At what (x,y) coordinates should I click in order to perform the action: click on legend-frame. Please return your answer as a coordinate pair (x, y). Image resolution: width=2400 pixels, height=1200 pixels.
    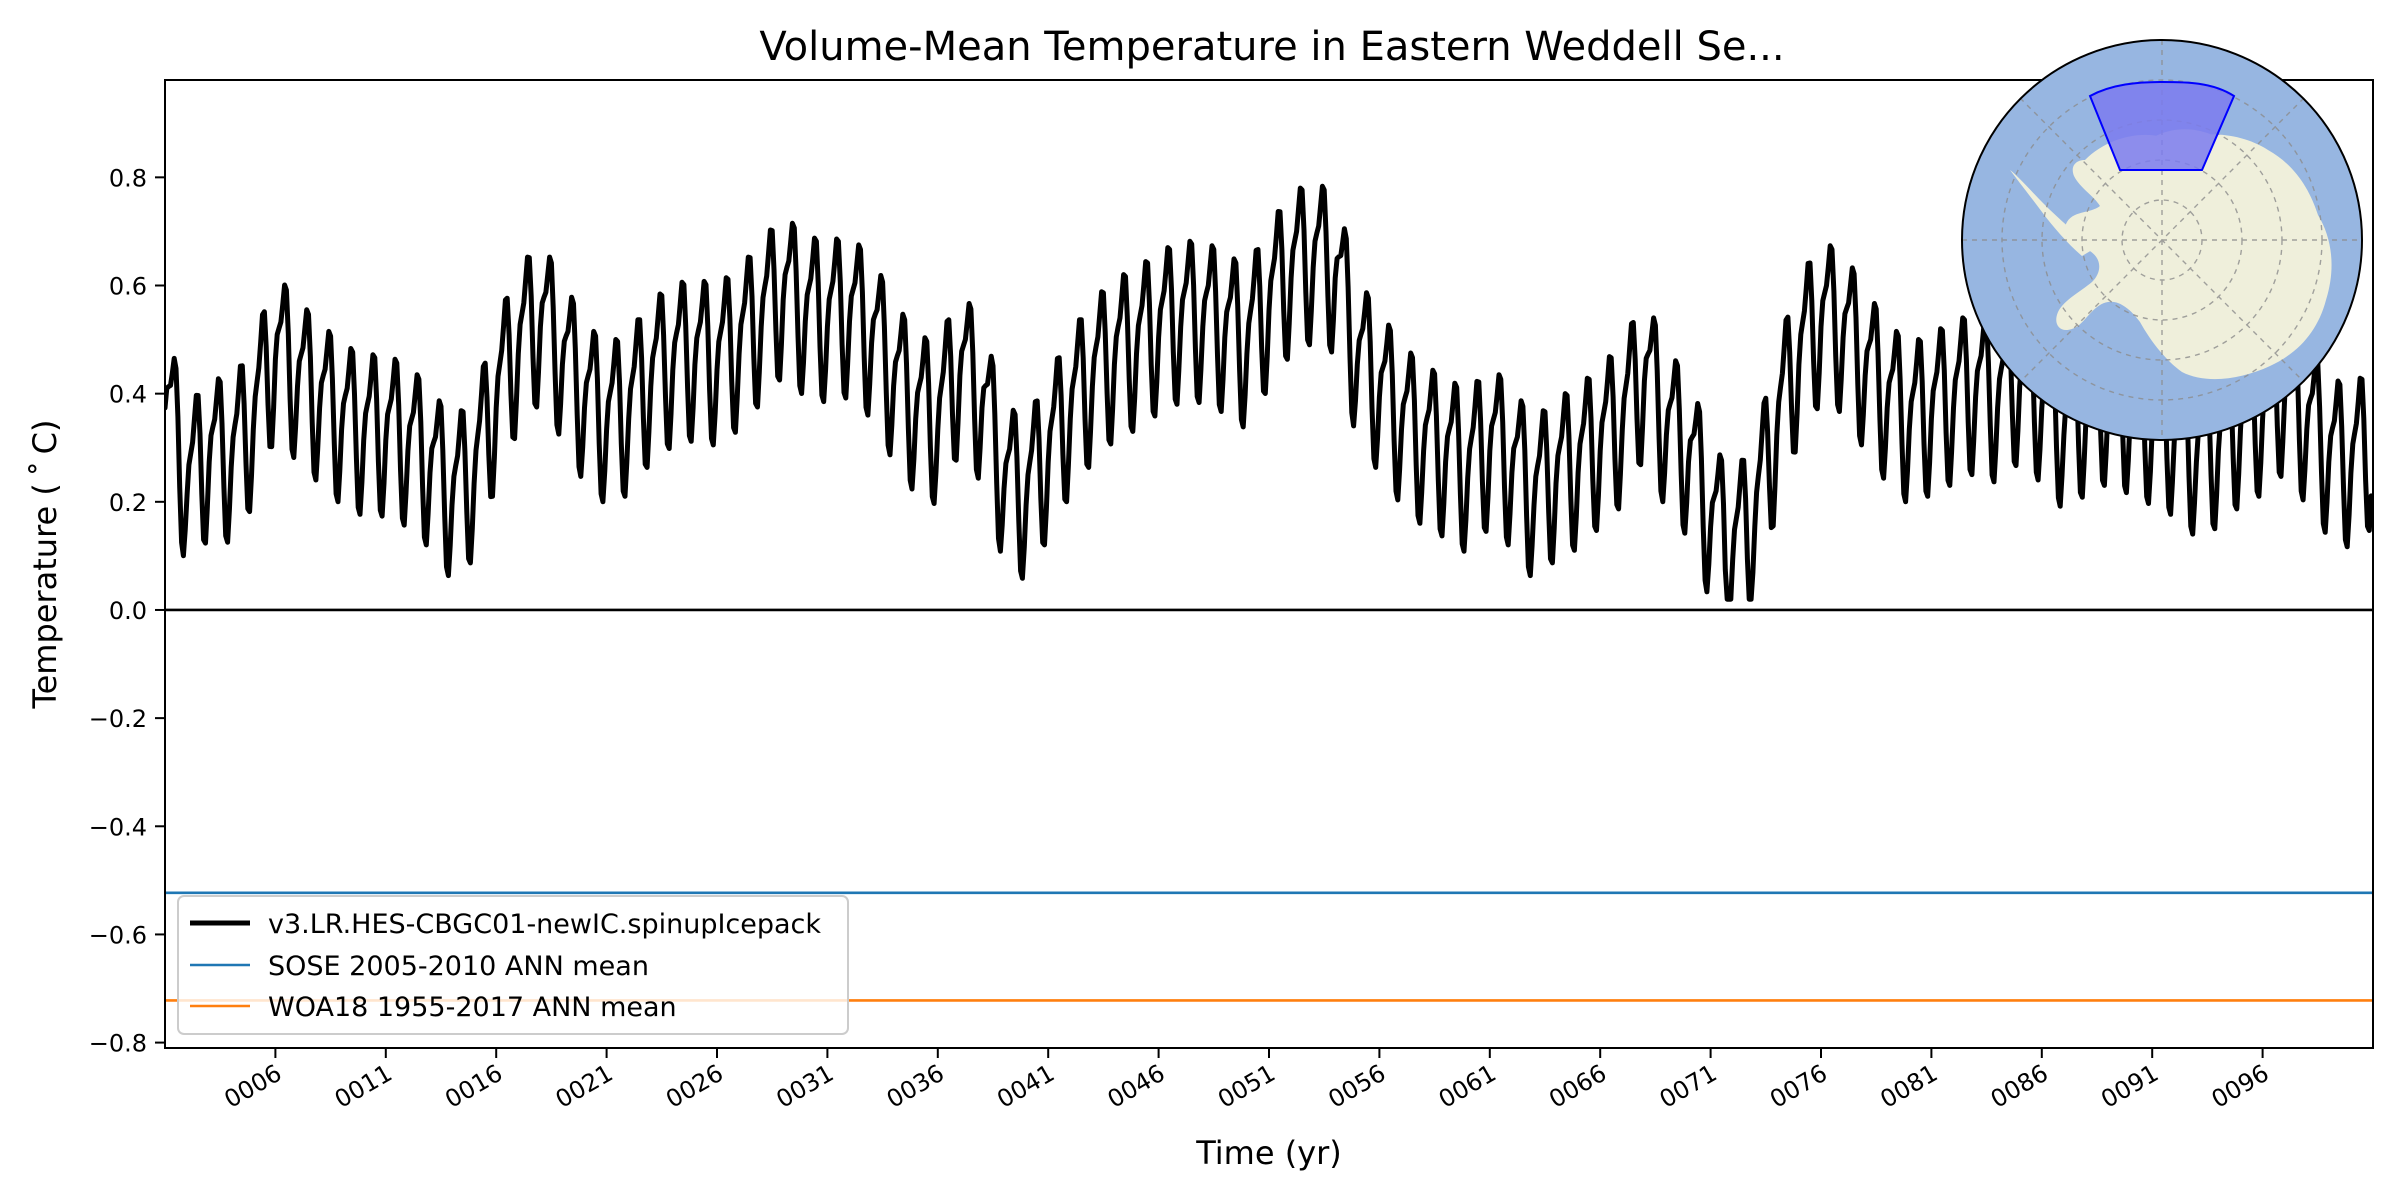
    Looking at the image, I should click on (513, 965).